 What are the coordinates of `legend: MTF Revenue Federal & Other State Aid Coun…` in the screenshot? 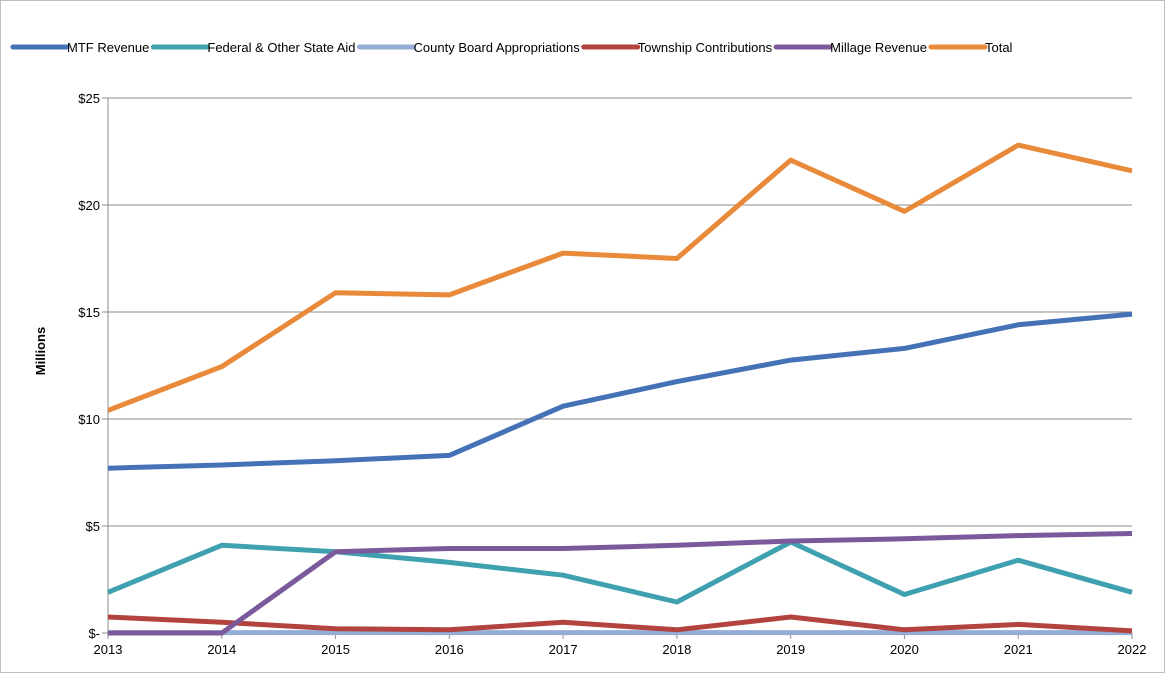 It's located at (511, 47).